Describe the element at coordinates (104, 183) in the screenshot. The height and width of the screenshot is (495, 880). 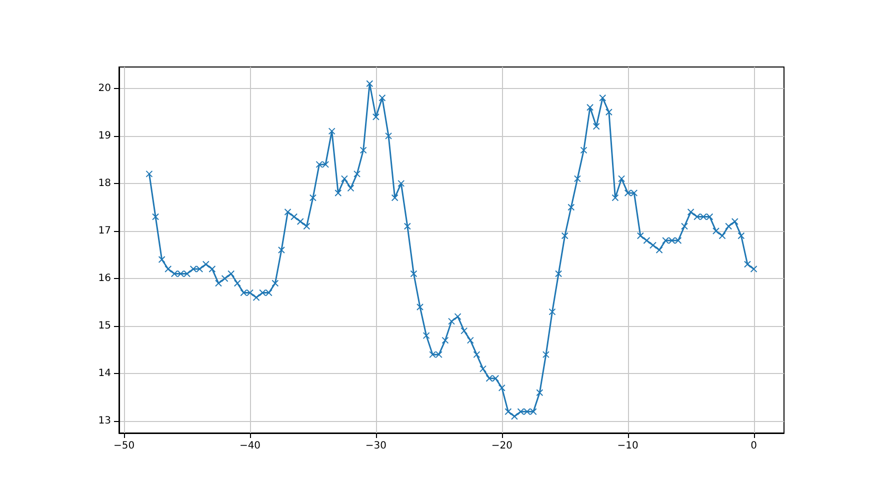
I see `y-tick-label: 18` at that location.